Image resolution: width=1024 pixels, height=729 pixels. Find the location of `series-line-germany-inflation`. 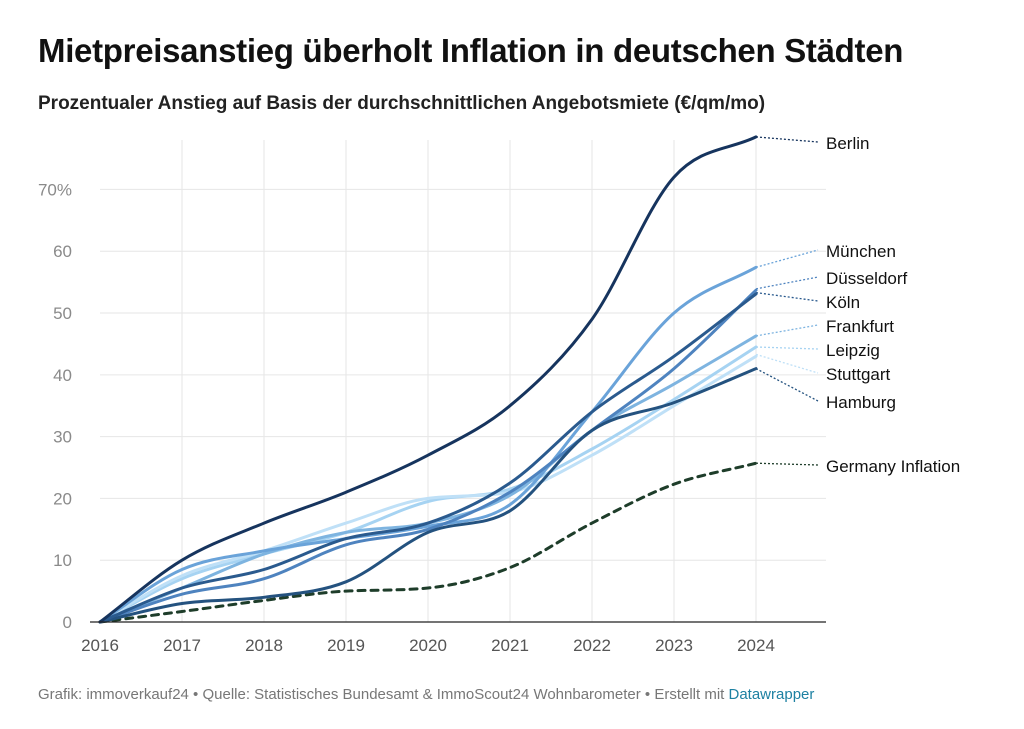

series-line-germany-inflation is located at coordinates (428, 542).